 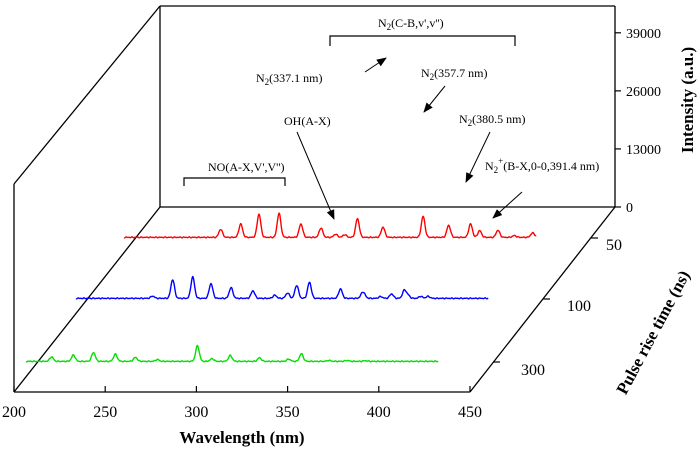 I want to click on floor-left-edge, so click(x=87, y=299).